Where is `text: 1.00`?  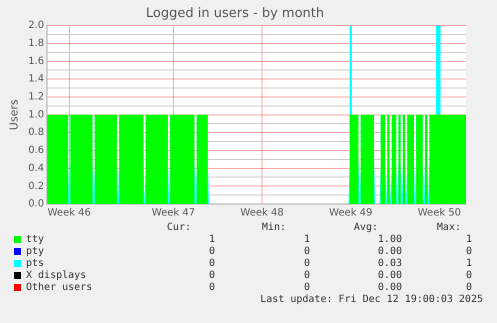 text: 1.00 is located at coordinates (390, 239).